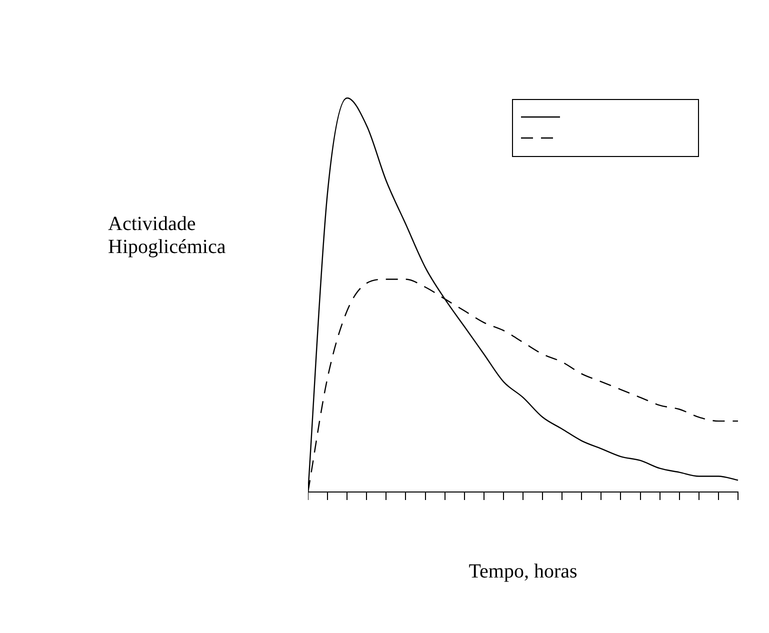 Image resolution: width=769 pixels, height=633 pixels. Describe the element at coordinates (167, 235) in the screenshot. I see `y-axis-title: Actividade Hipoglicémica` at that location.